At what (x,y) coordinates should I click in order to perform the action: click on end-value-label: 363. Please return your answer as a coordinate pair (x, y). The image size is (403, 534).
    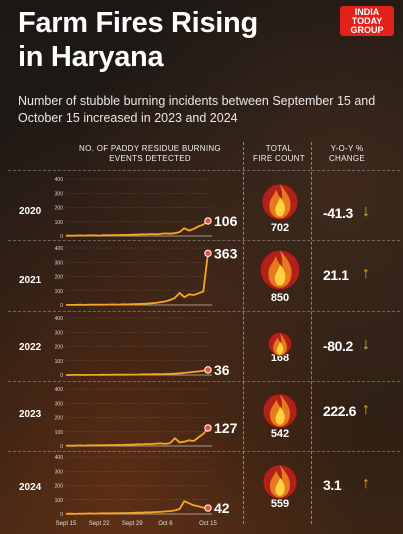
    Looking at the image, I should click on (226, 253).